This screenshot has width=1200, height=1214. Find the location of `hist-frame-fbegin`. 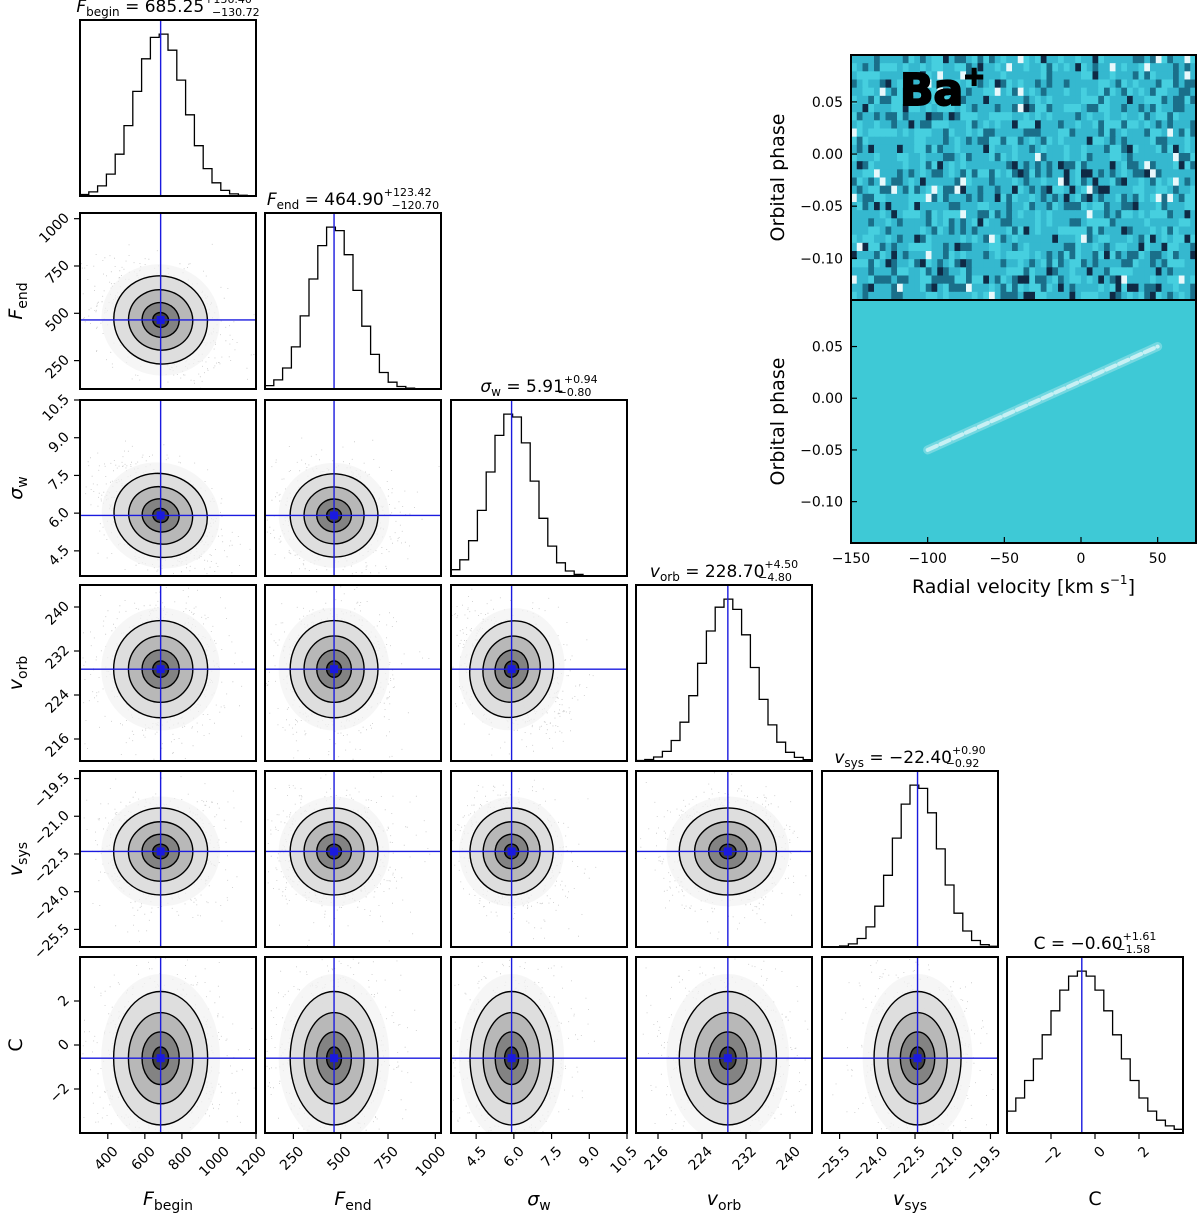

hist-frame-fbegin is located at coordinates (168, 108).